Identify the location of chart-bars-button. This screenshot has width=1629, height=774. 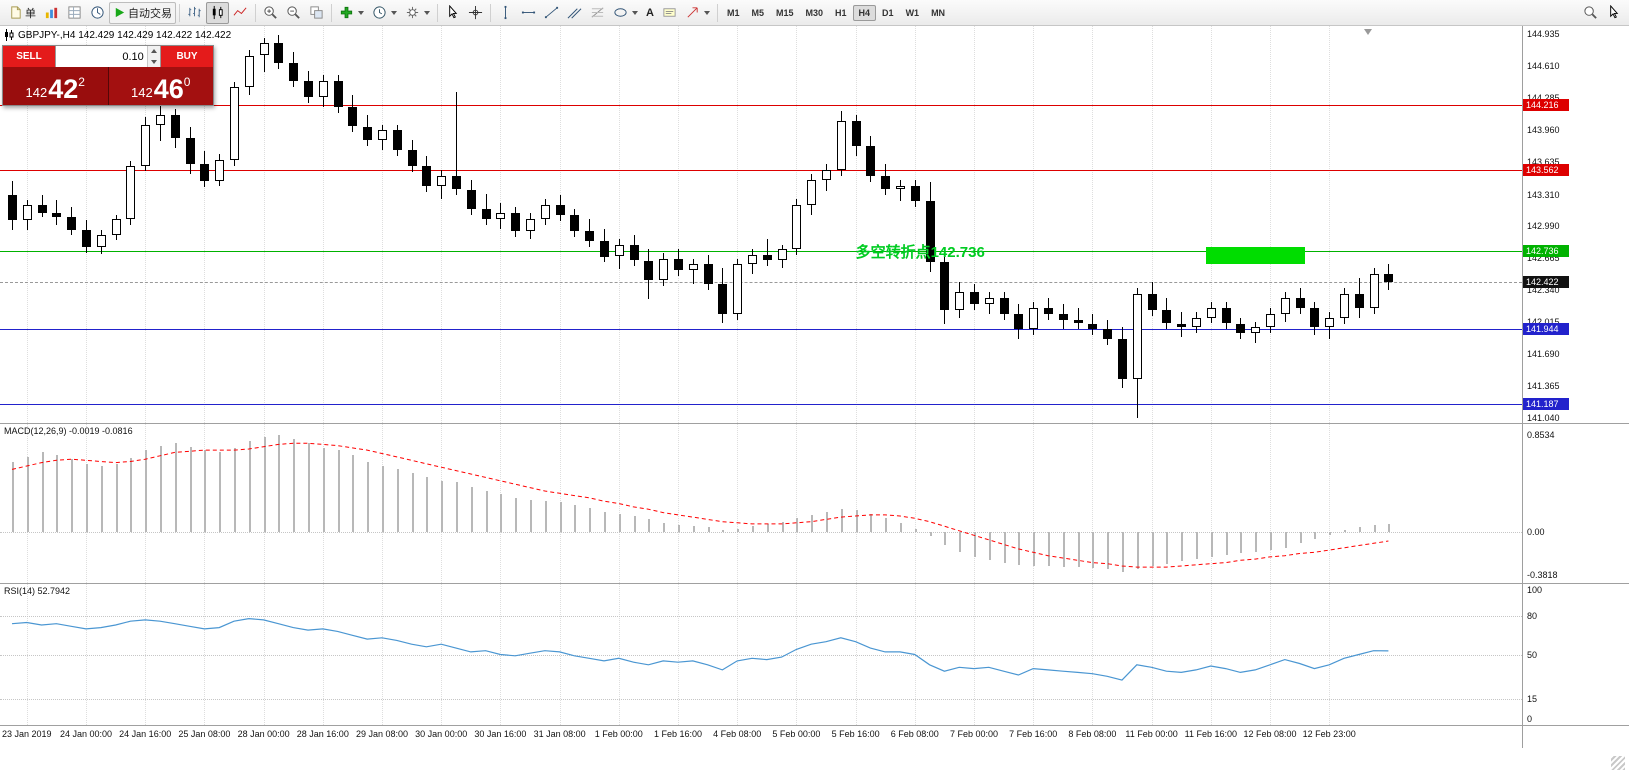
(194, 13).